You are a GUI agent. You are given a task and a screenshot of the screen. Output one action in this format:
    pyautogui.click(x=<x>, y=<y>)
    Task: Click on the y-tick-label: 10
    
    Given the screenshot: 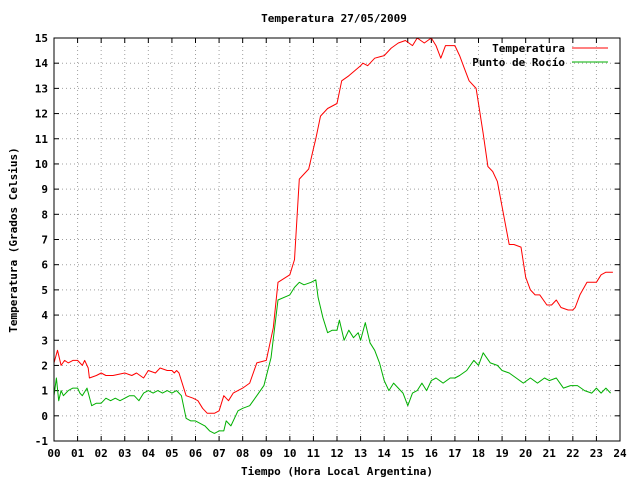 What is the action you would take?
    pyautogui.click(x=41, y=164)
    